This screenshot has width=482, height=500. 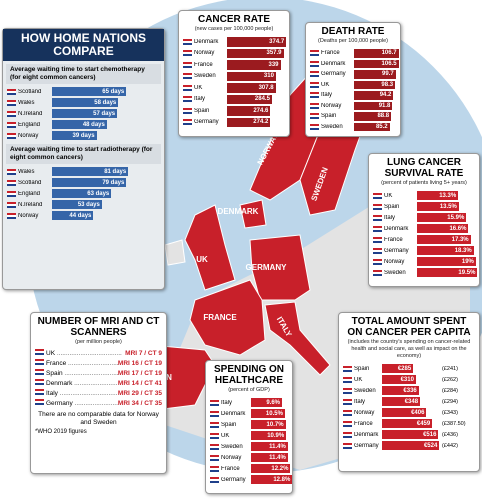 What do you see at coordinates (404, 412) in the screenshot?
I see `bar: €406` at bounding box center [404, 412].